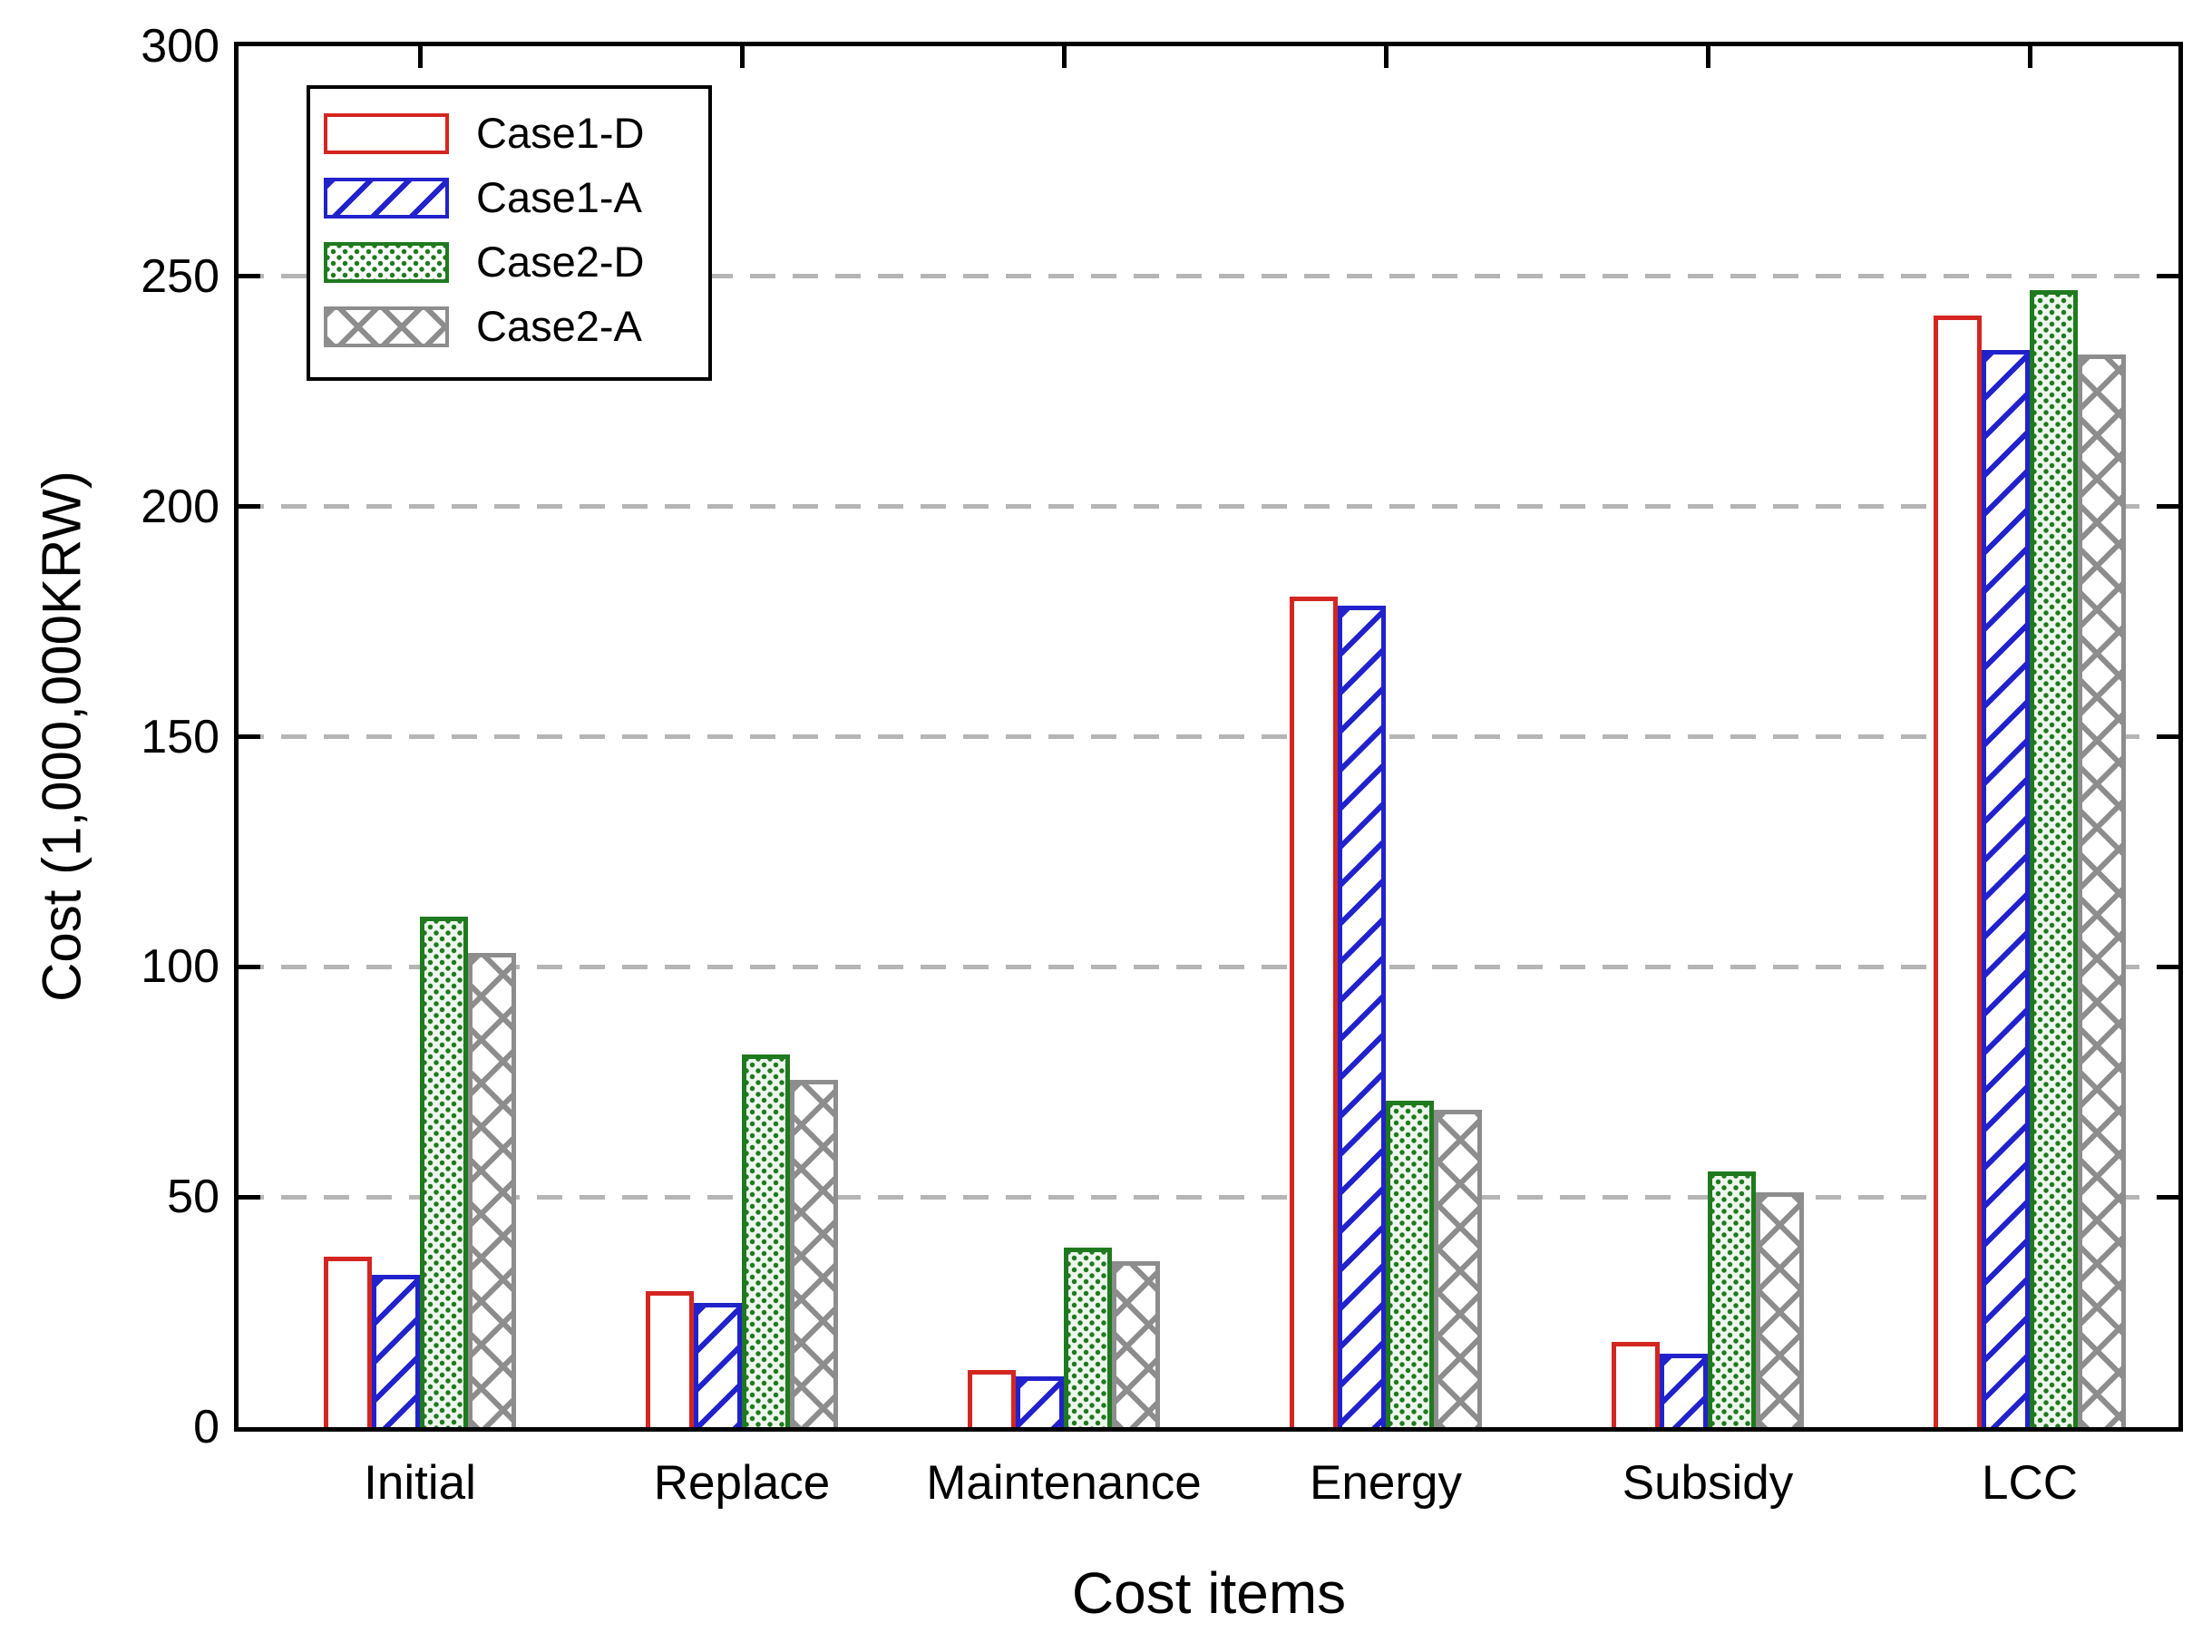 The image size is (2212, 1652). I want to click on bar-Case2-A-Maintenance, so click(1136, 1344).